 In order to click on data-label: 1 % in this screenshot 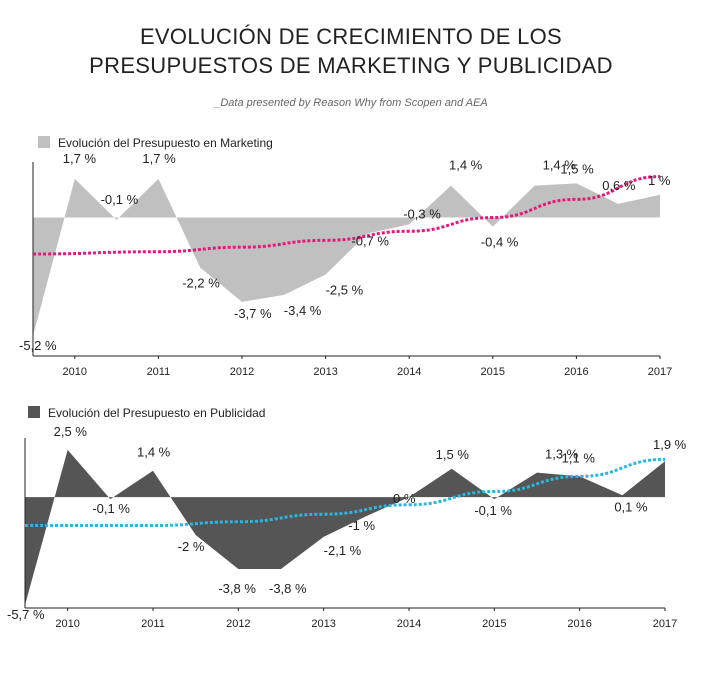, I will do `click(659, 180)`.